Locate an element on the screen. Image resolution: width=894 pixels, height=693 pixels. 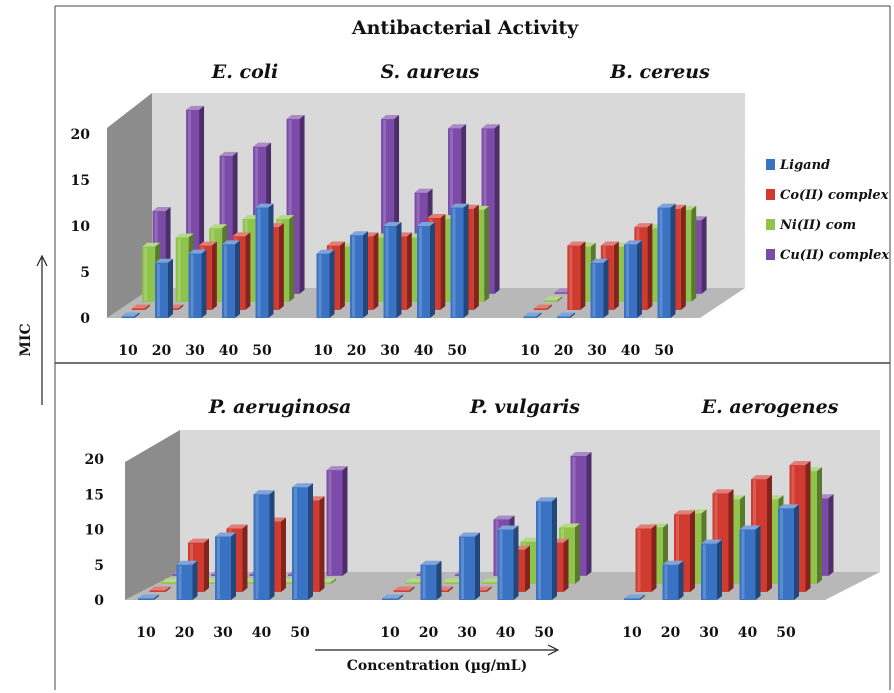
top-y-ticks: 0 5 10 15 20 is located at coordinates (81, 227).